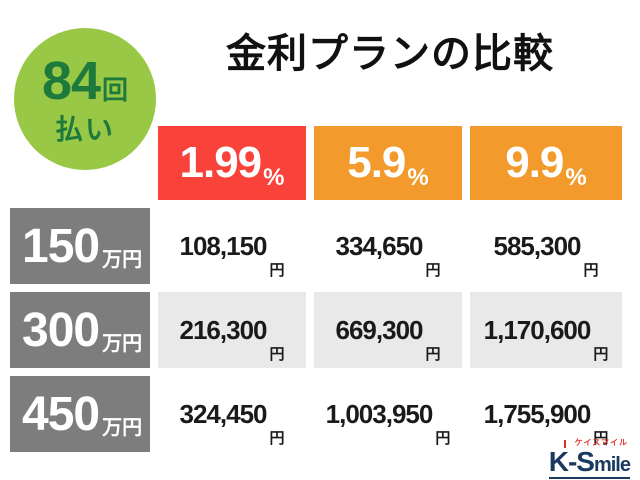  I want to click on value-cell-300-99: 1,170,600 円, so click(546, 330).